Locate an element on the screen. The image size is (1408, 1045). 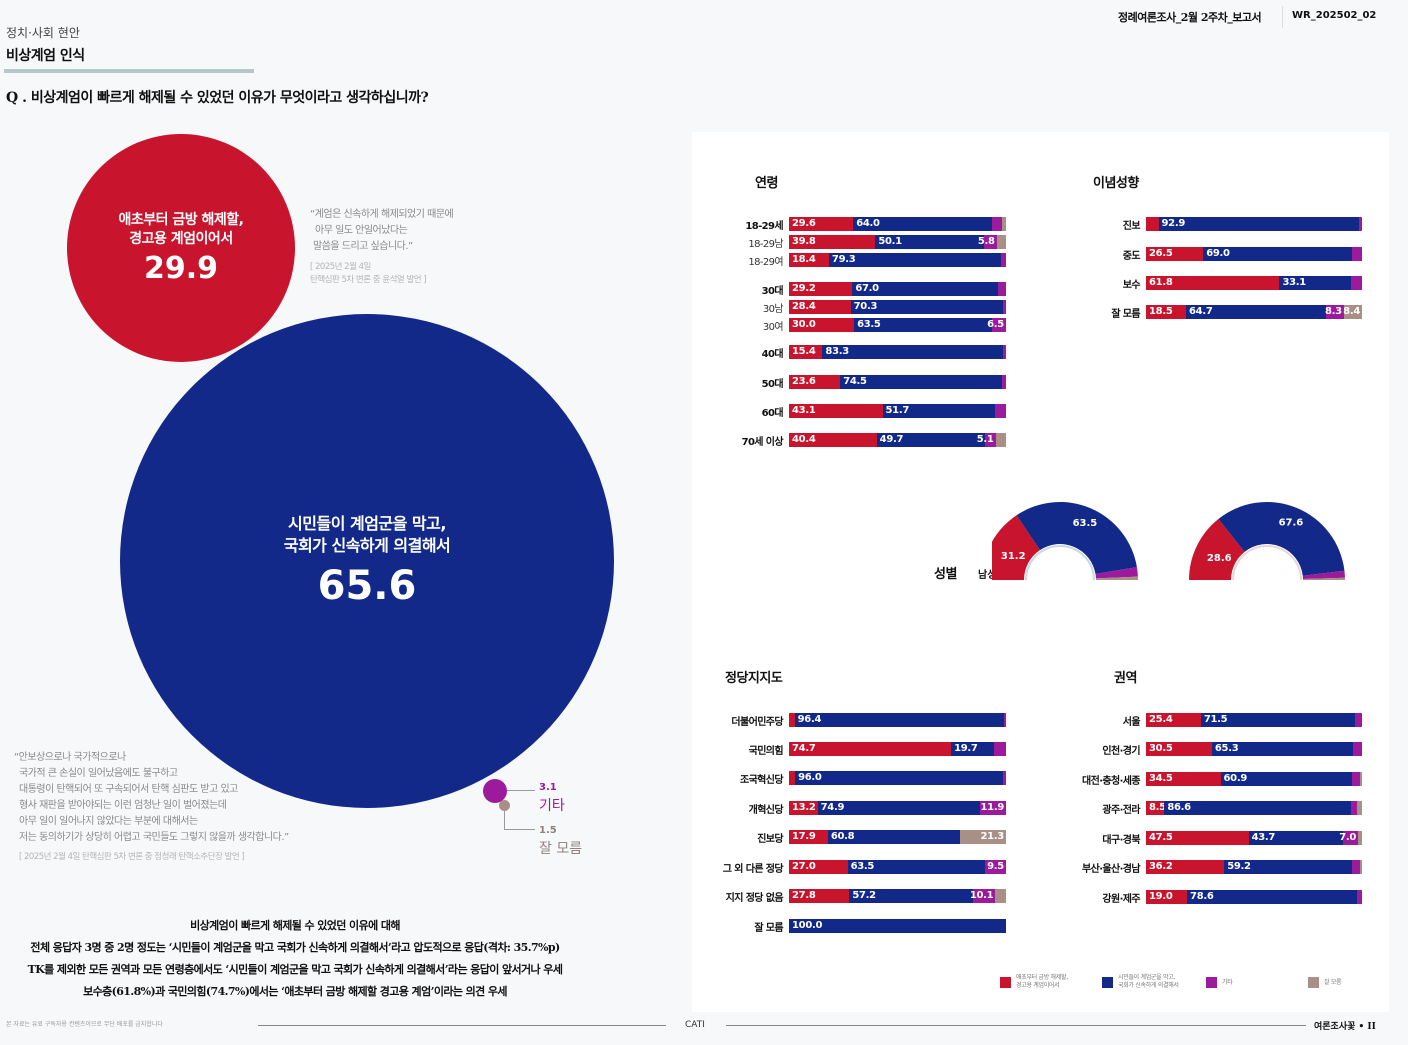
donut-value-label: 63.5 is located at coordinates (1085, 523).